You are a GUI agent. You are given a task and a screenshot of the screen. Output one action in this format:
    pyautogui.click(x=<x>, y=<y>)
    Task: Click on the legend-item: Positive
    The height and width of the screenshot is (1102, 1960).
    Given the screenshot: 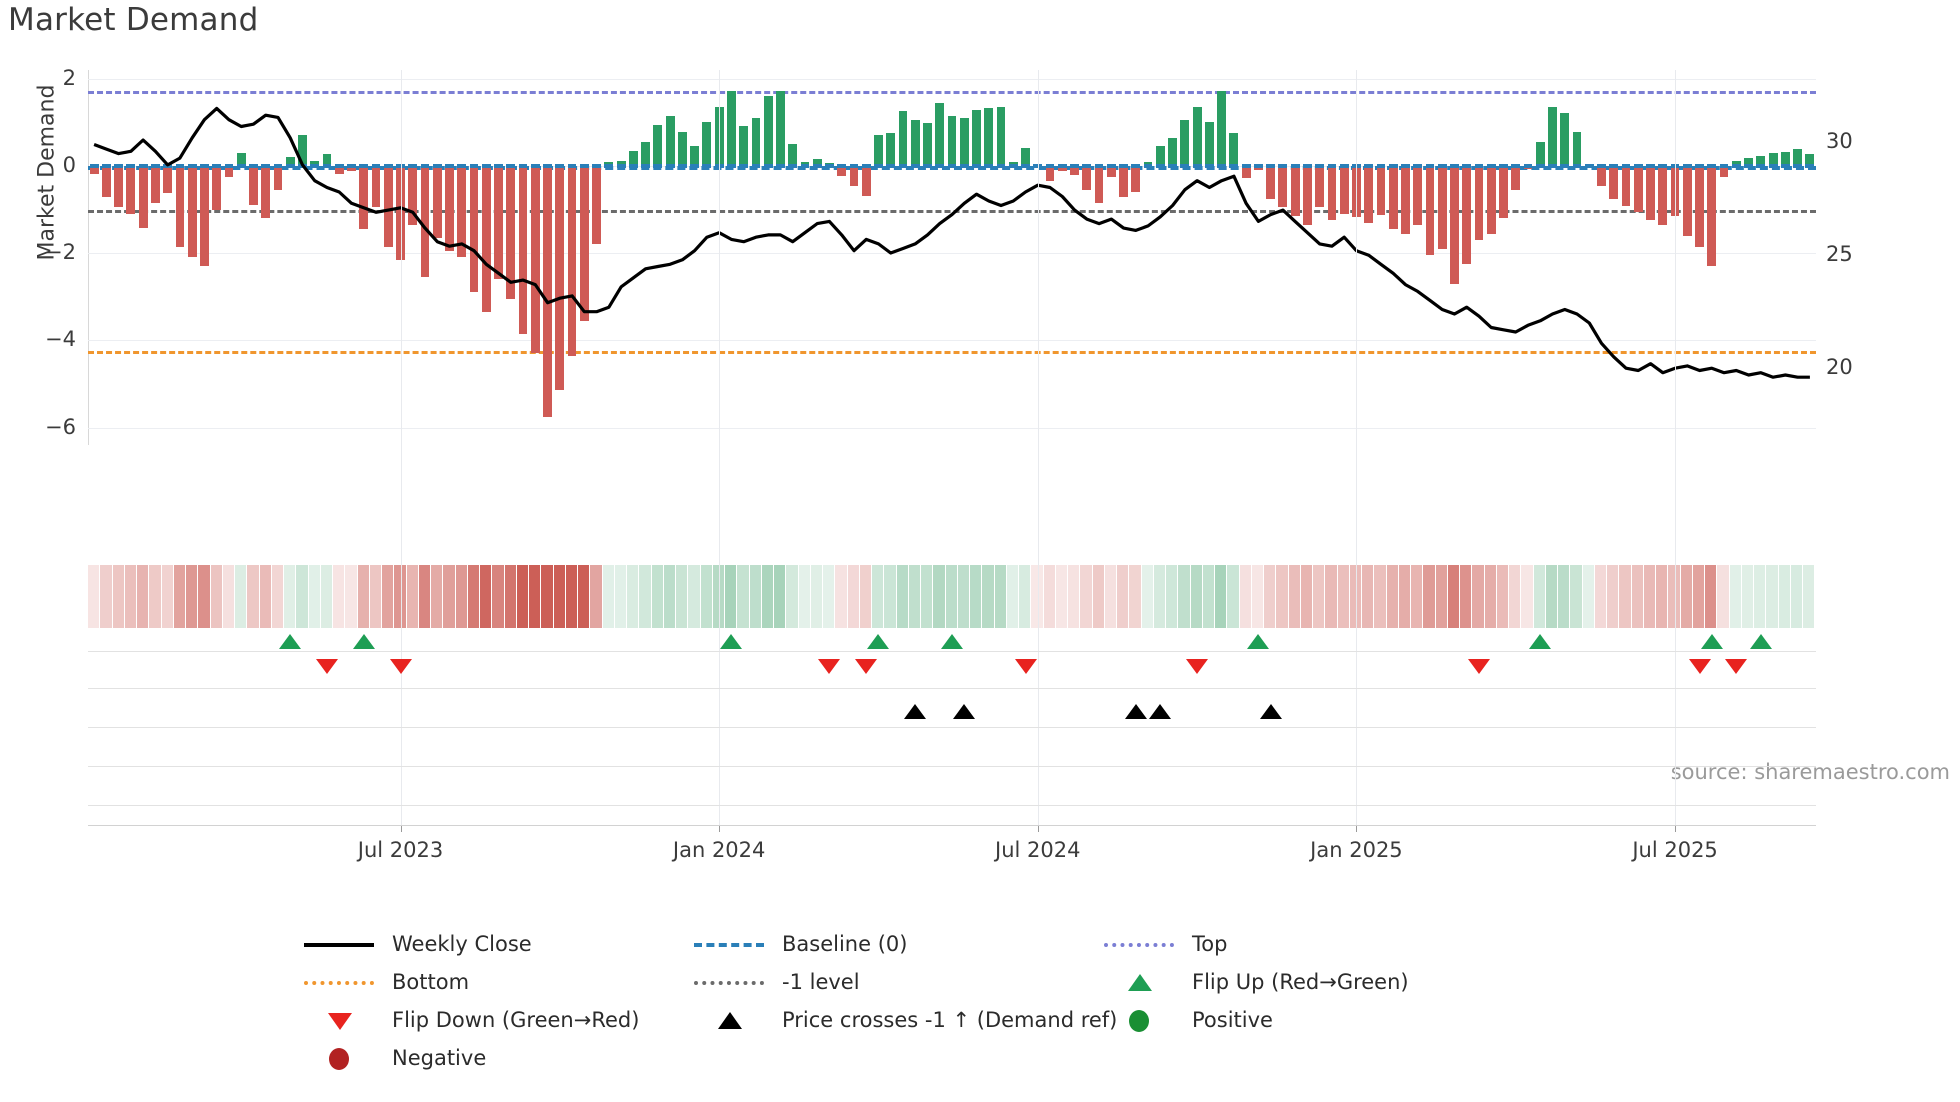 What is the action you would take?
    pyautogui.click(x=1186, y=1020)
    